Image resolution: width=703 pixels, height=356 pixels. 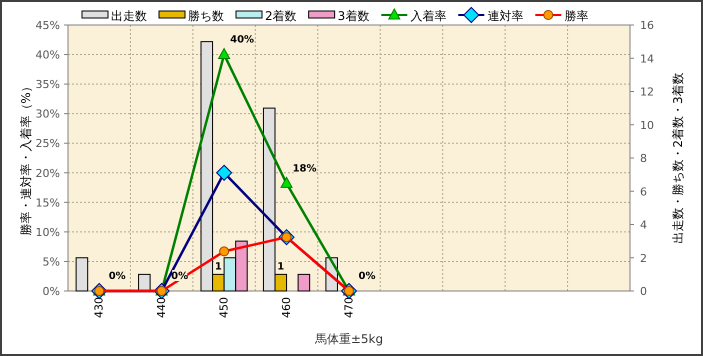 I want to click on y-tick-label: 40%, so click(x=48, y=55).